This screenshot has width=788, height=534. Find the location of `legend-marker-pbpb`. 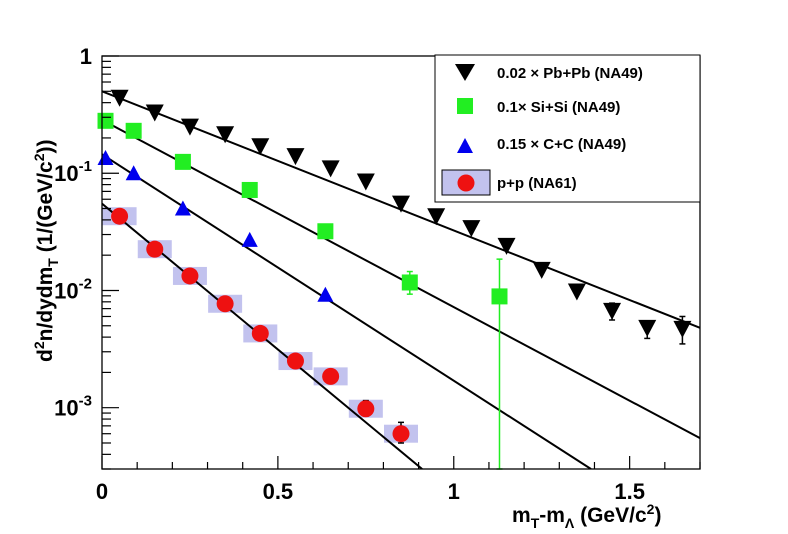

legend-marker-pbpb is located at coordinates (465, 72).